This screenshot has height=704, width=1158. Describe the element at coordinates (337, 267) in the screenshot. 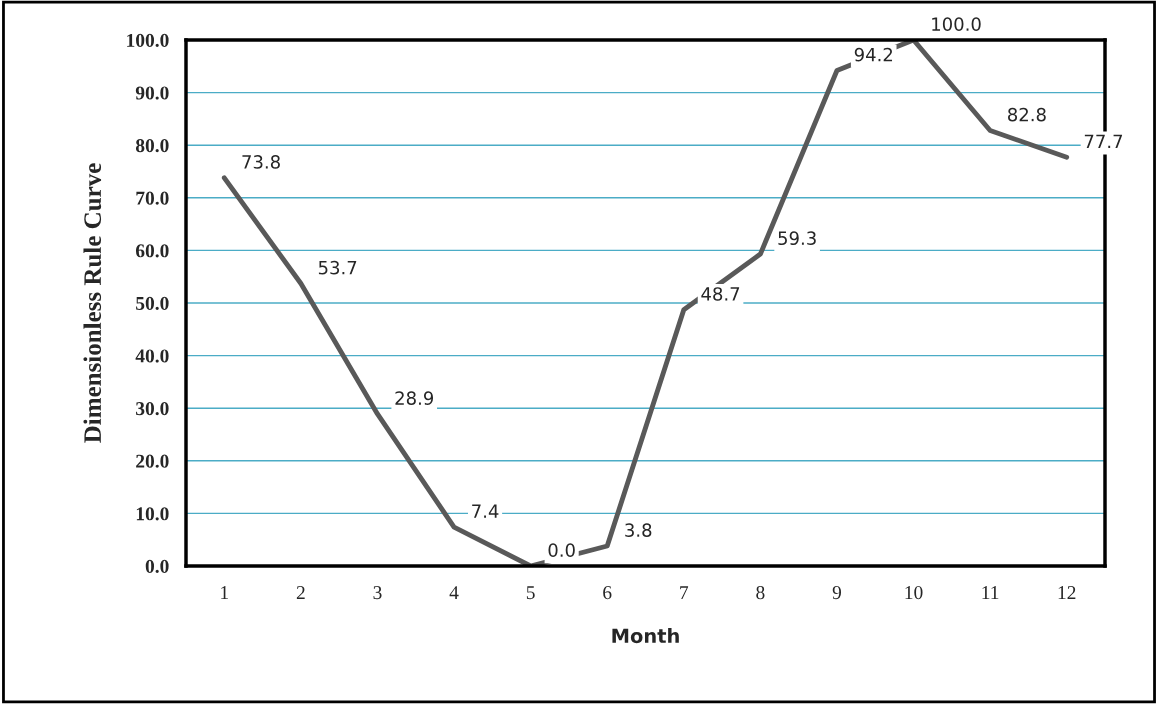

I see `data-label: 53.7` at that location.